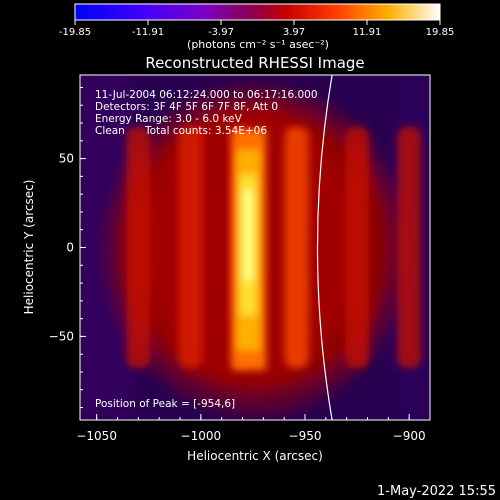 Image resolution: width=500 pixels, height=500 pixels. What do you see at coordinates (165, 404) in the screenshot?
I see `peak-position-label: Position of Peak = [-954,6]` at bounding box center [165, 404].